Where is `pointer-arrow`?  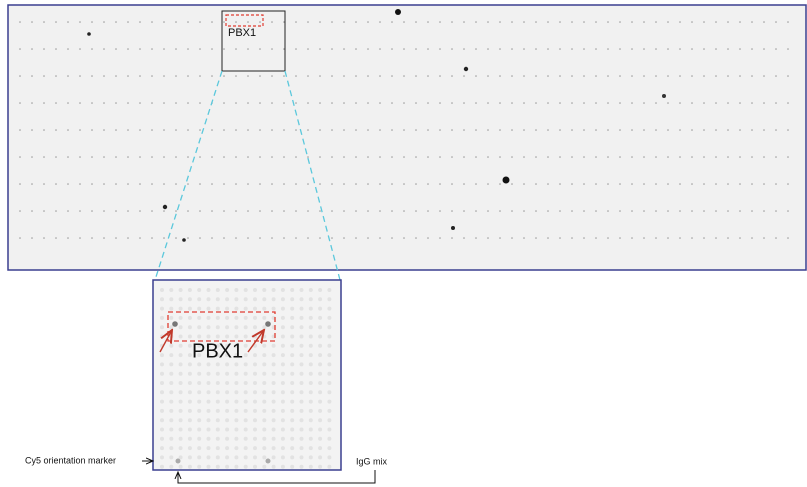 pointer-arrow is located at coordinates (165, 341).